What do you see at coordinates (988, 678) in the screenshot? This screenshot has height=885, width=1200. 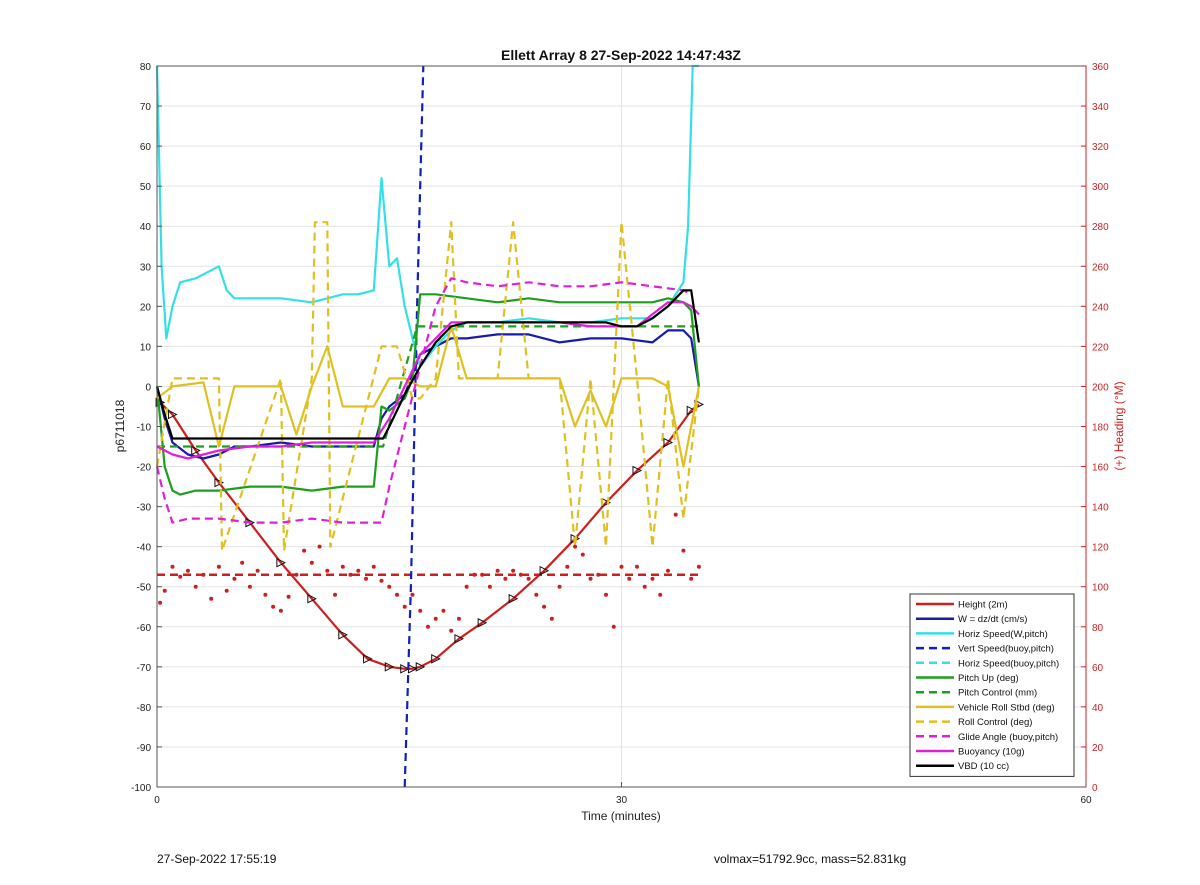 I see `legend-label-5: Pitch Up (deg)` at bounding box center [988, 678].